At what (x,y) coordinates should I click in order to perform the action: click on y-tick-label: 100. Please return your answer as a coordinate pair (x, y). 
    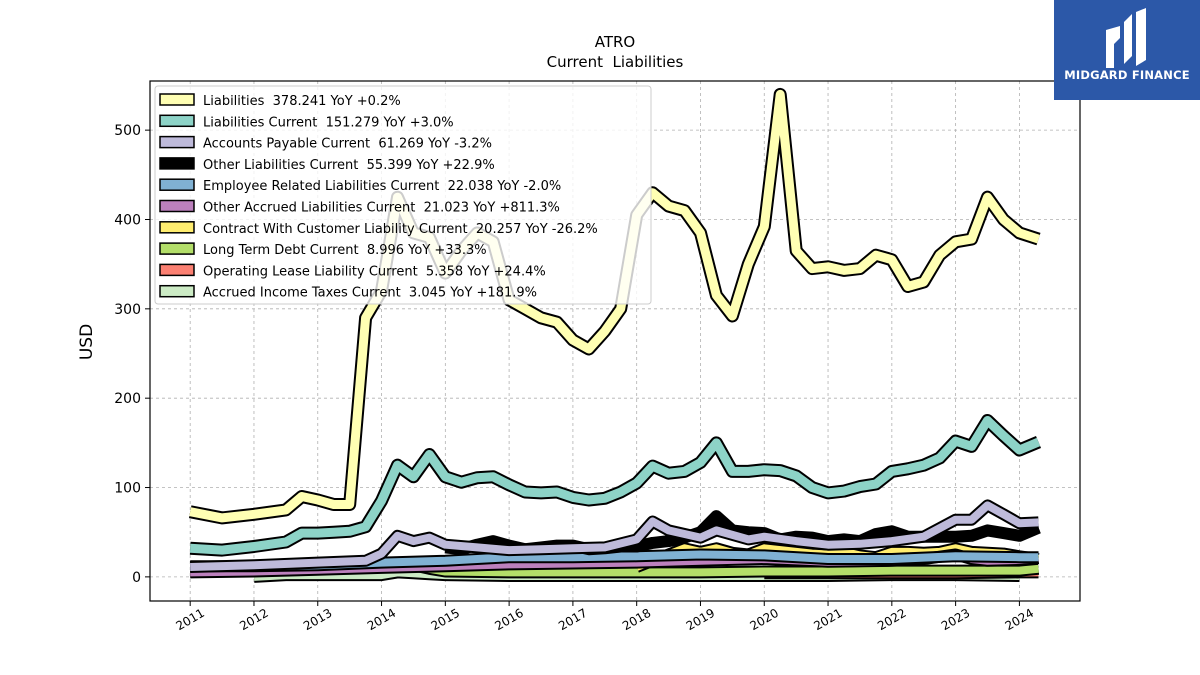
    Looking at the image, I should click on (127, 489).